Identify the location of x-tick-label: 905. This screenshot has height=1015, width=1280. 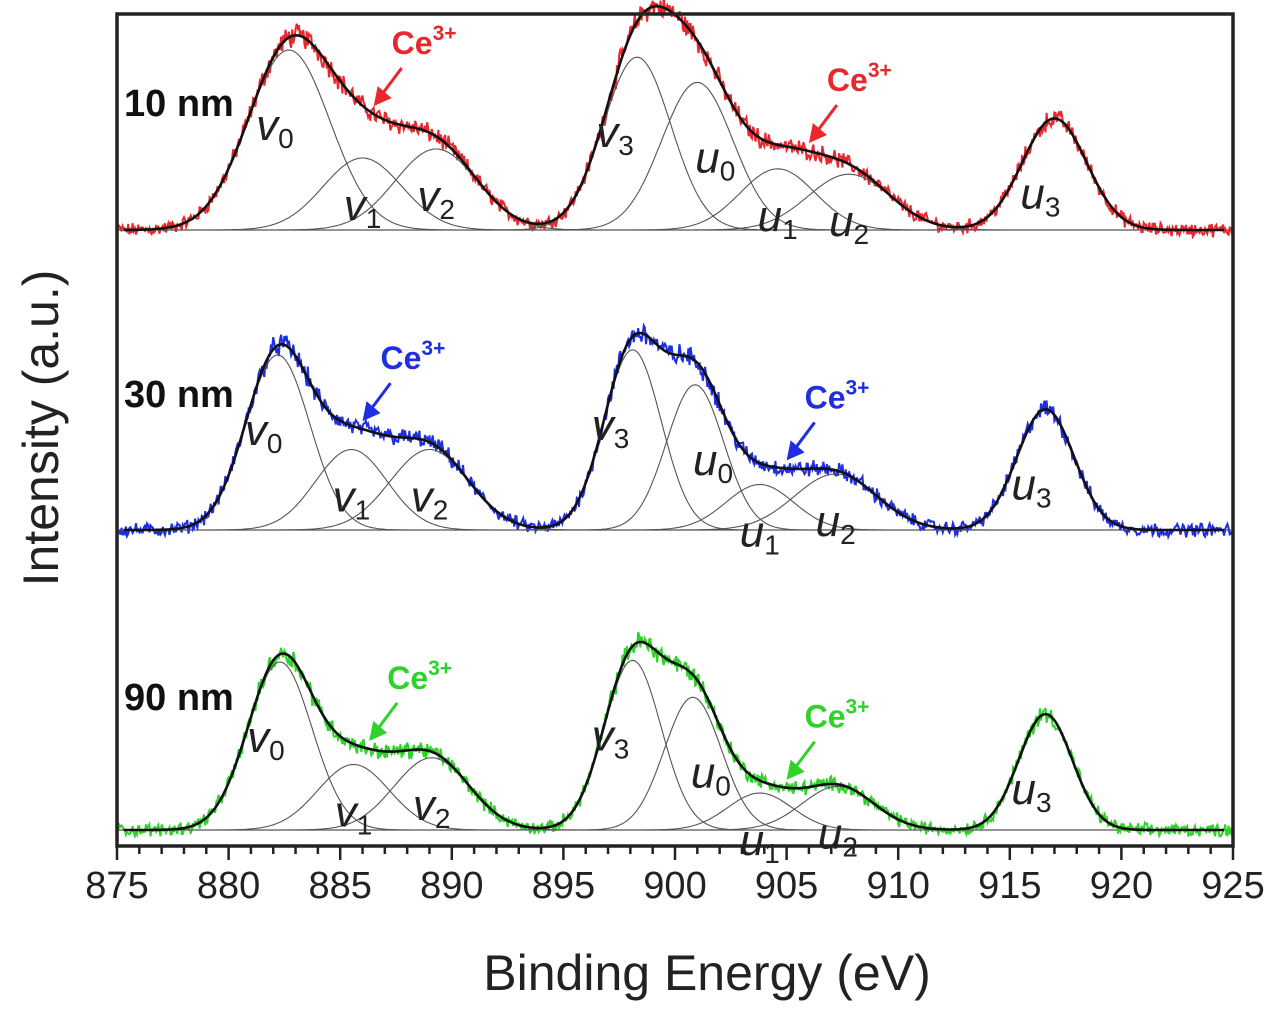
(786, 886).